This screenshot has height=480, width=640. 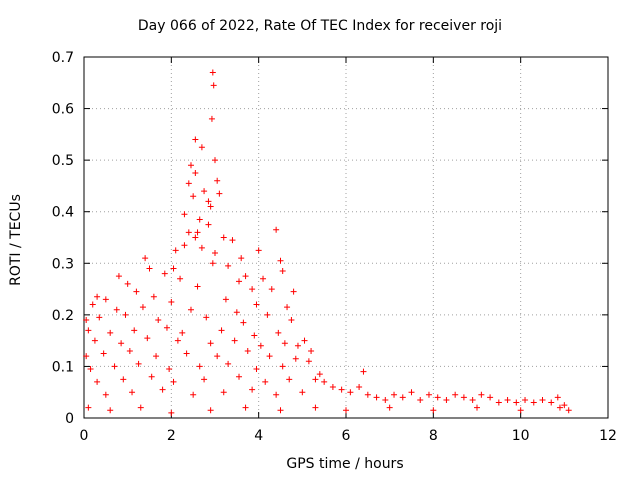 What do you see at coordinates (171, 436) in the screenshot?
I see `x-tick-label: 2` at bounding box center [171, 436].